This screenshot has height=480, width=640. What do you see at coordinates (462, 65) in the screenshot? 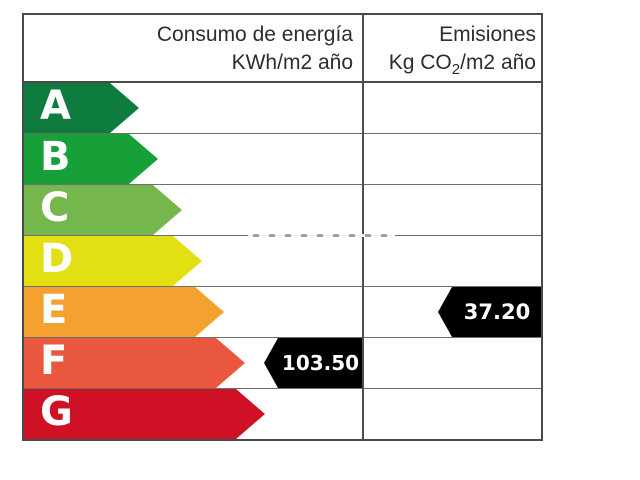
I see `emissions-header-line2: Kg CO2/m2 año` at bounding box center [462, 65].